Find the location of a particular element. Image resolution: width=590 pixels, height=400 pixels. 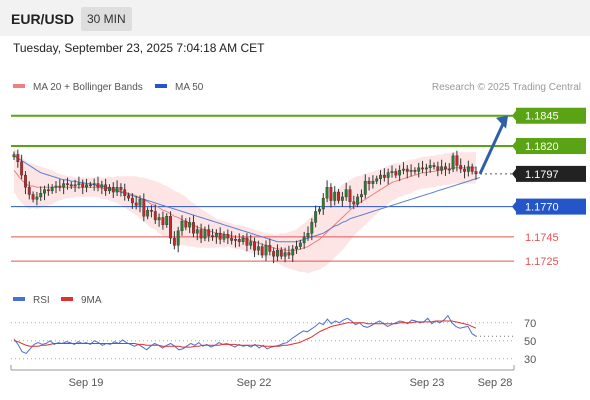

timeframe-button: 30 MIN is located at coordinates (106, 19).